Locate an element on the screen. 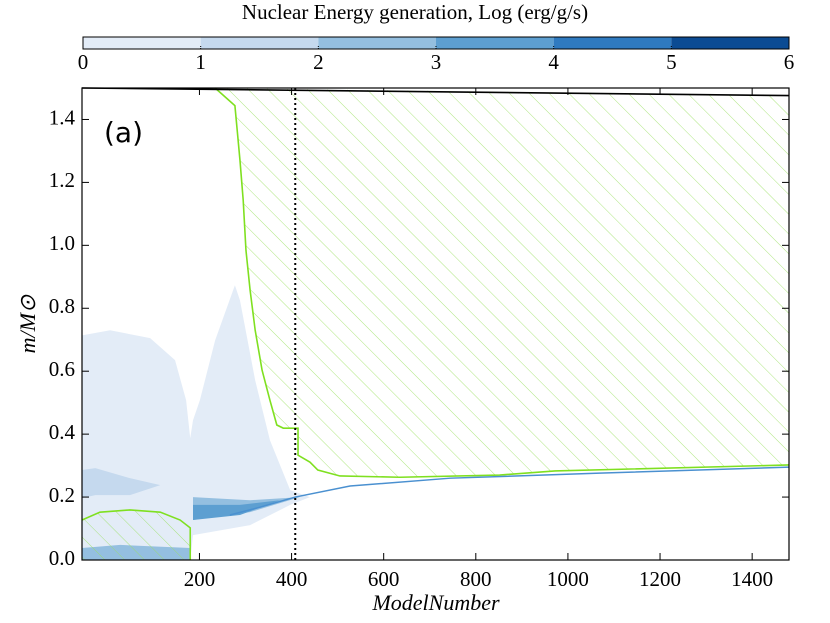 The width and height of the screenshot is (830, 623). convective-hatch is located at coordinates (136, 534).